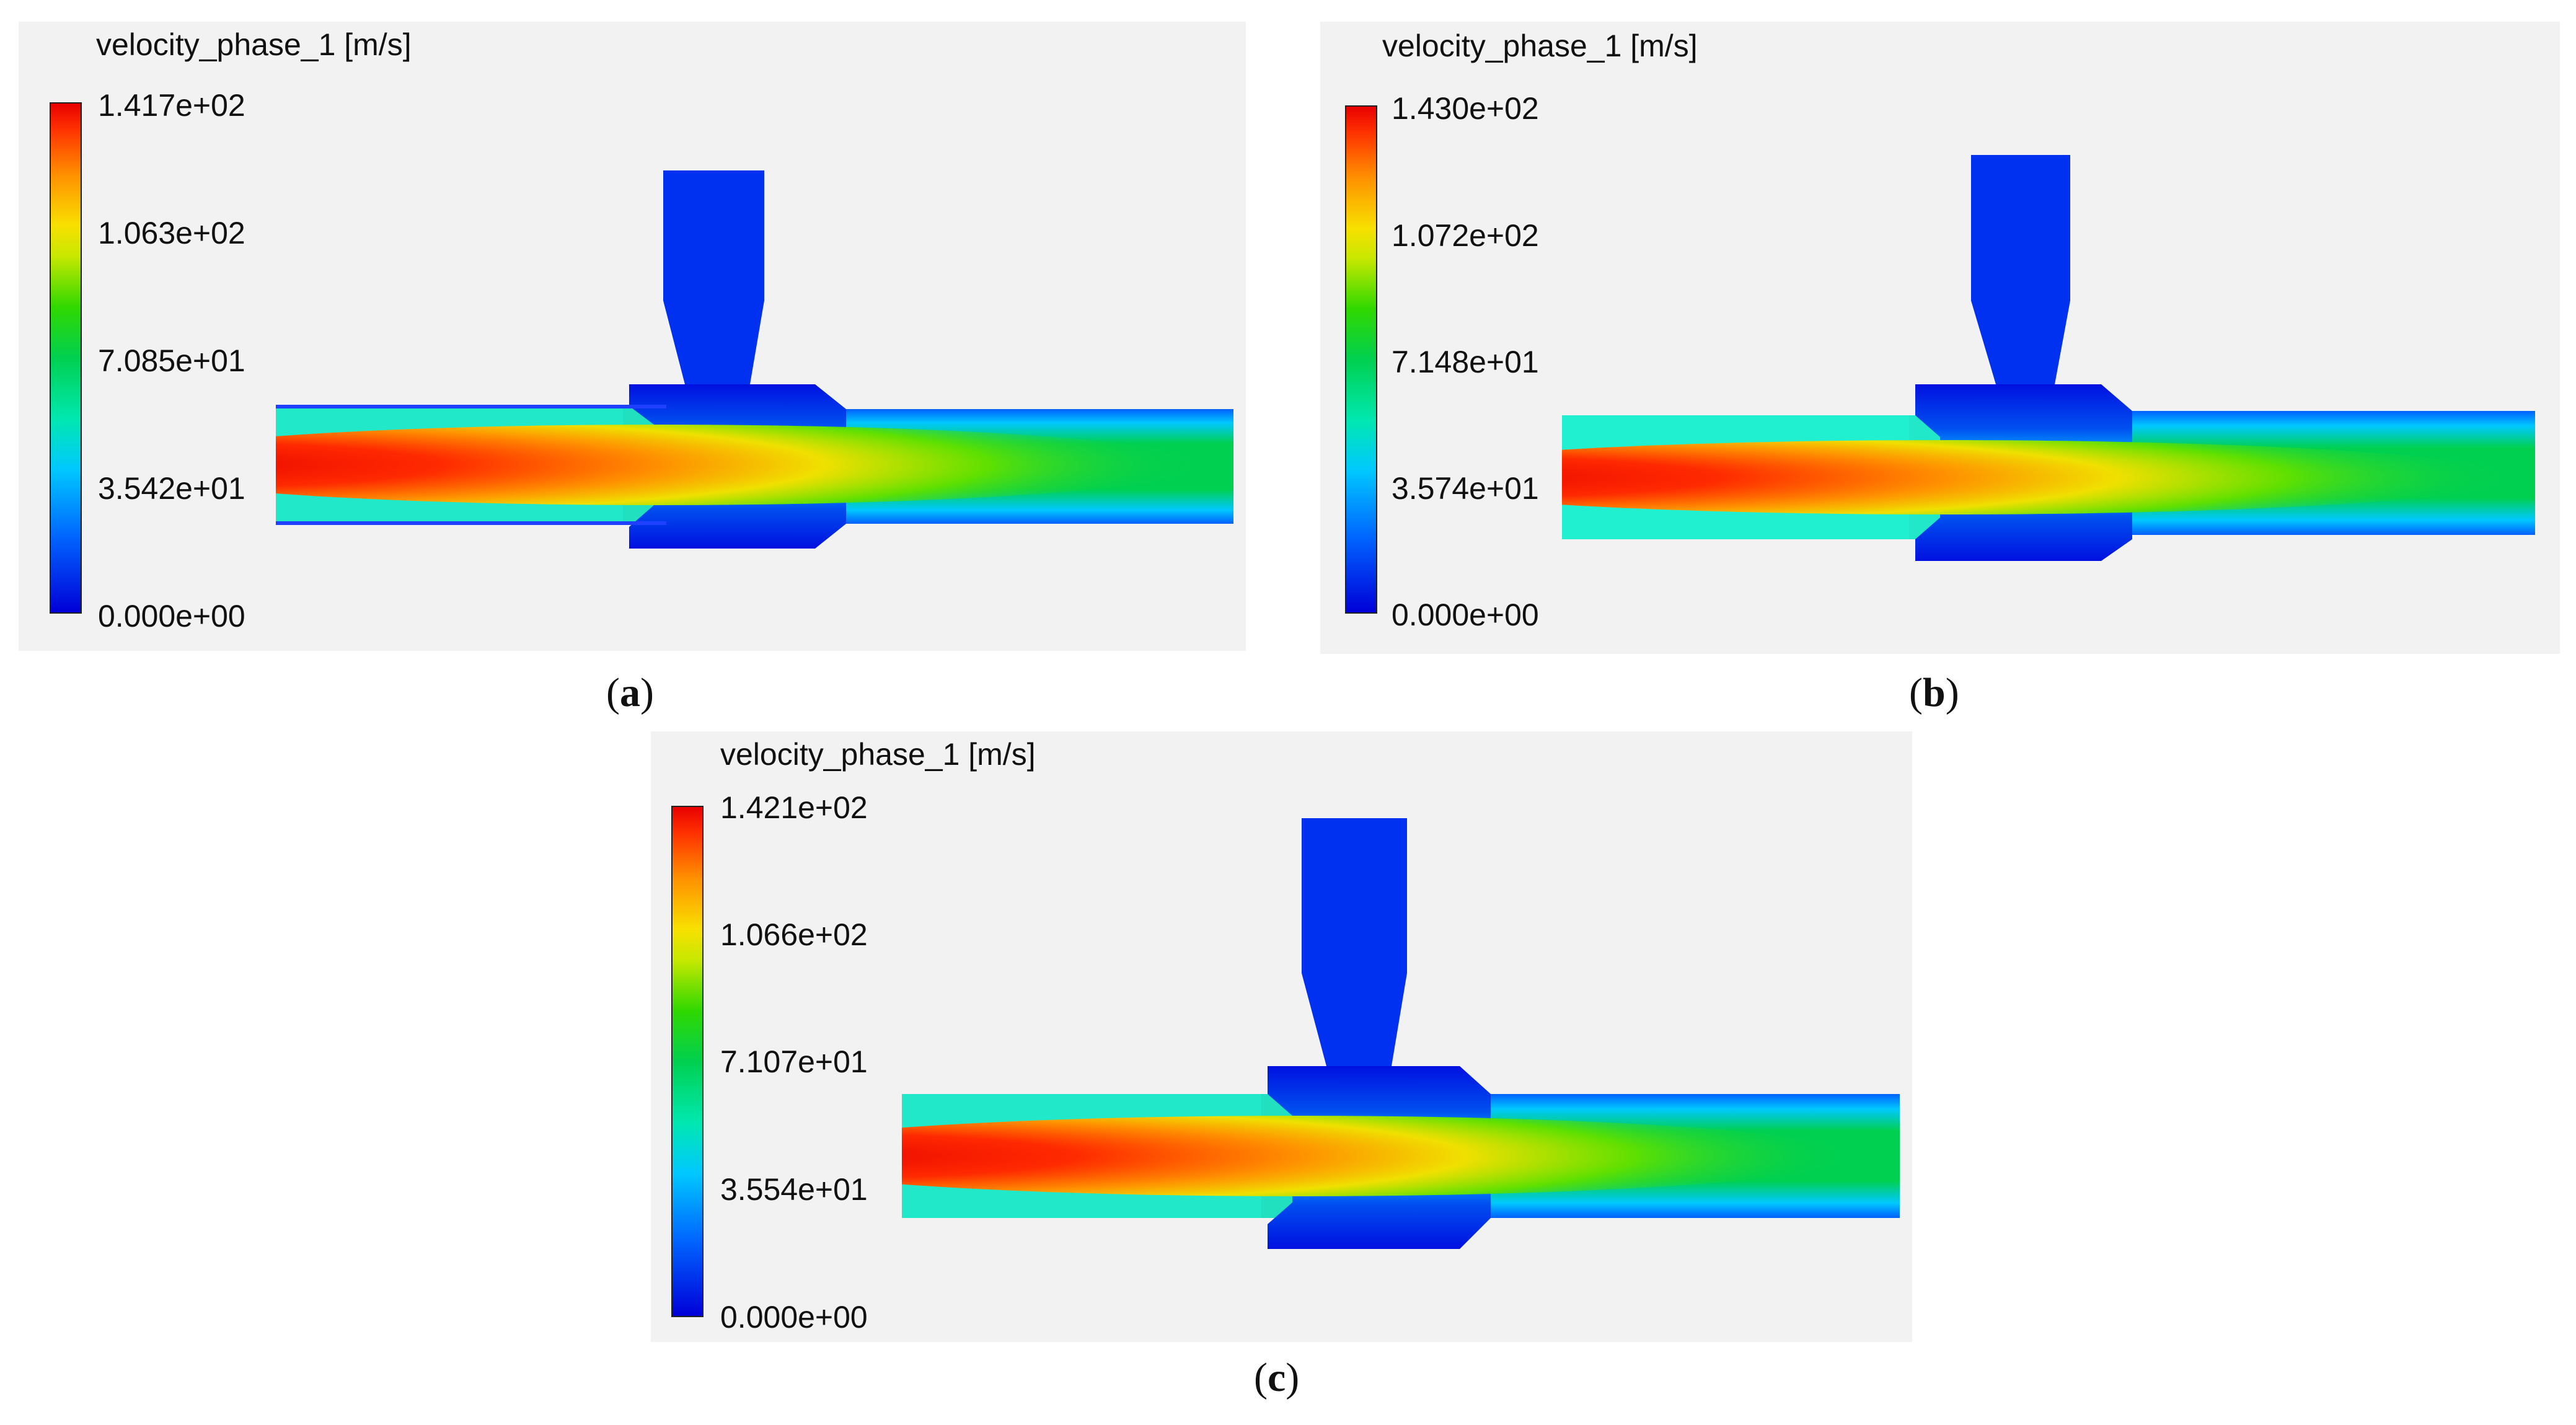 This screenshot has height=1425, width=2576. I want to click on colorbar-tick-2: 7.148e+01, so click(1465, 362).